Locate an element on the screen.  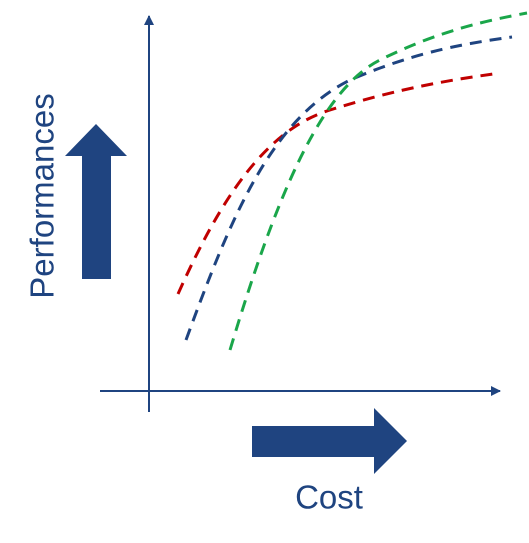
y-axis-label: Performances is located at coordinates (42, 195).